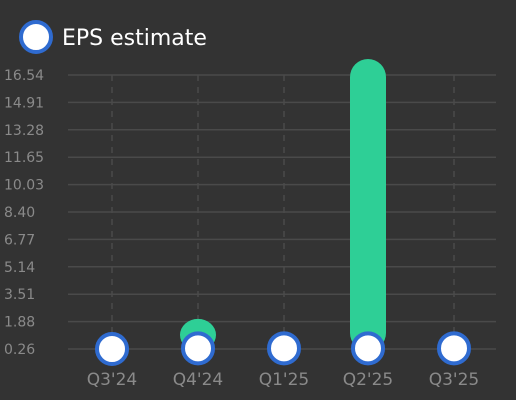 The width and height of the screenshot is (516, 400). Describe the element at coordinates (368, 380) in the screenshot. I see `x-tick-label: Q2'25` at that location.